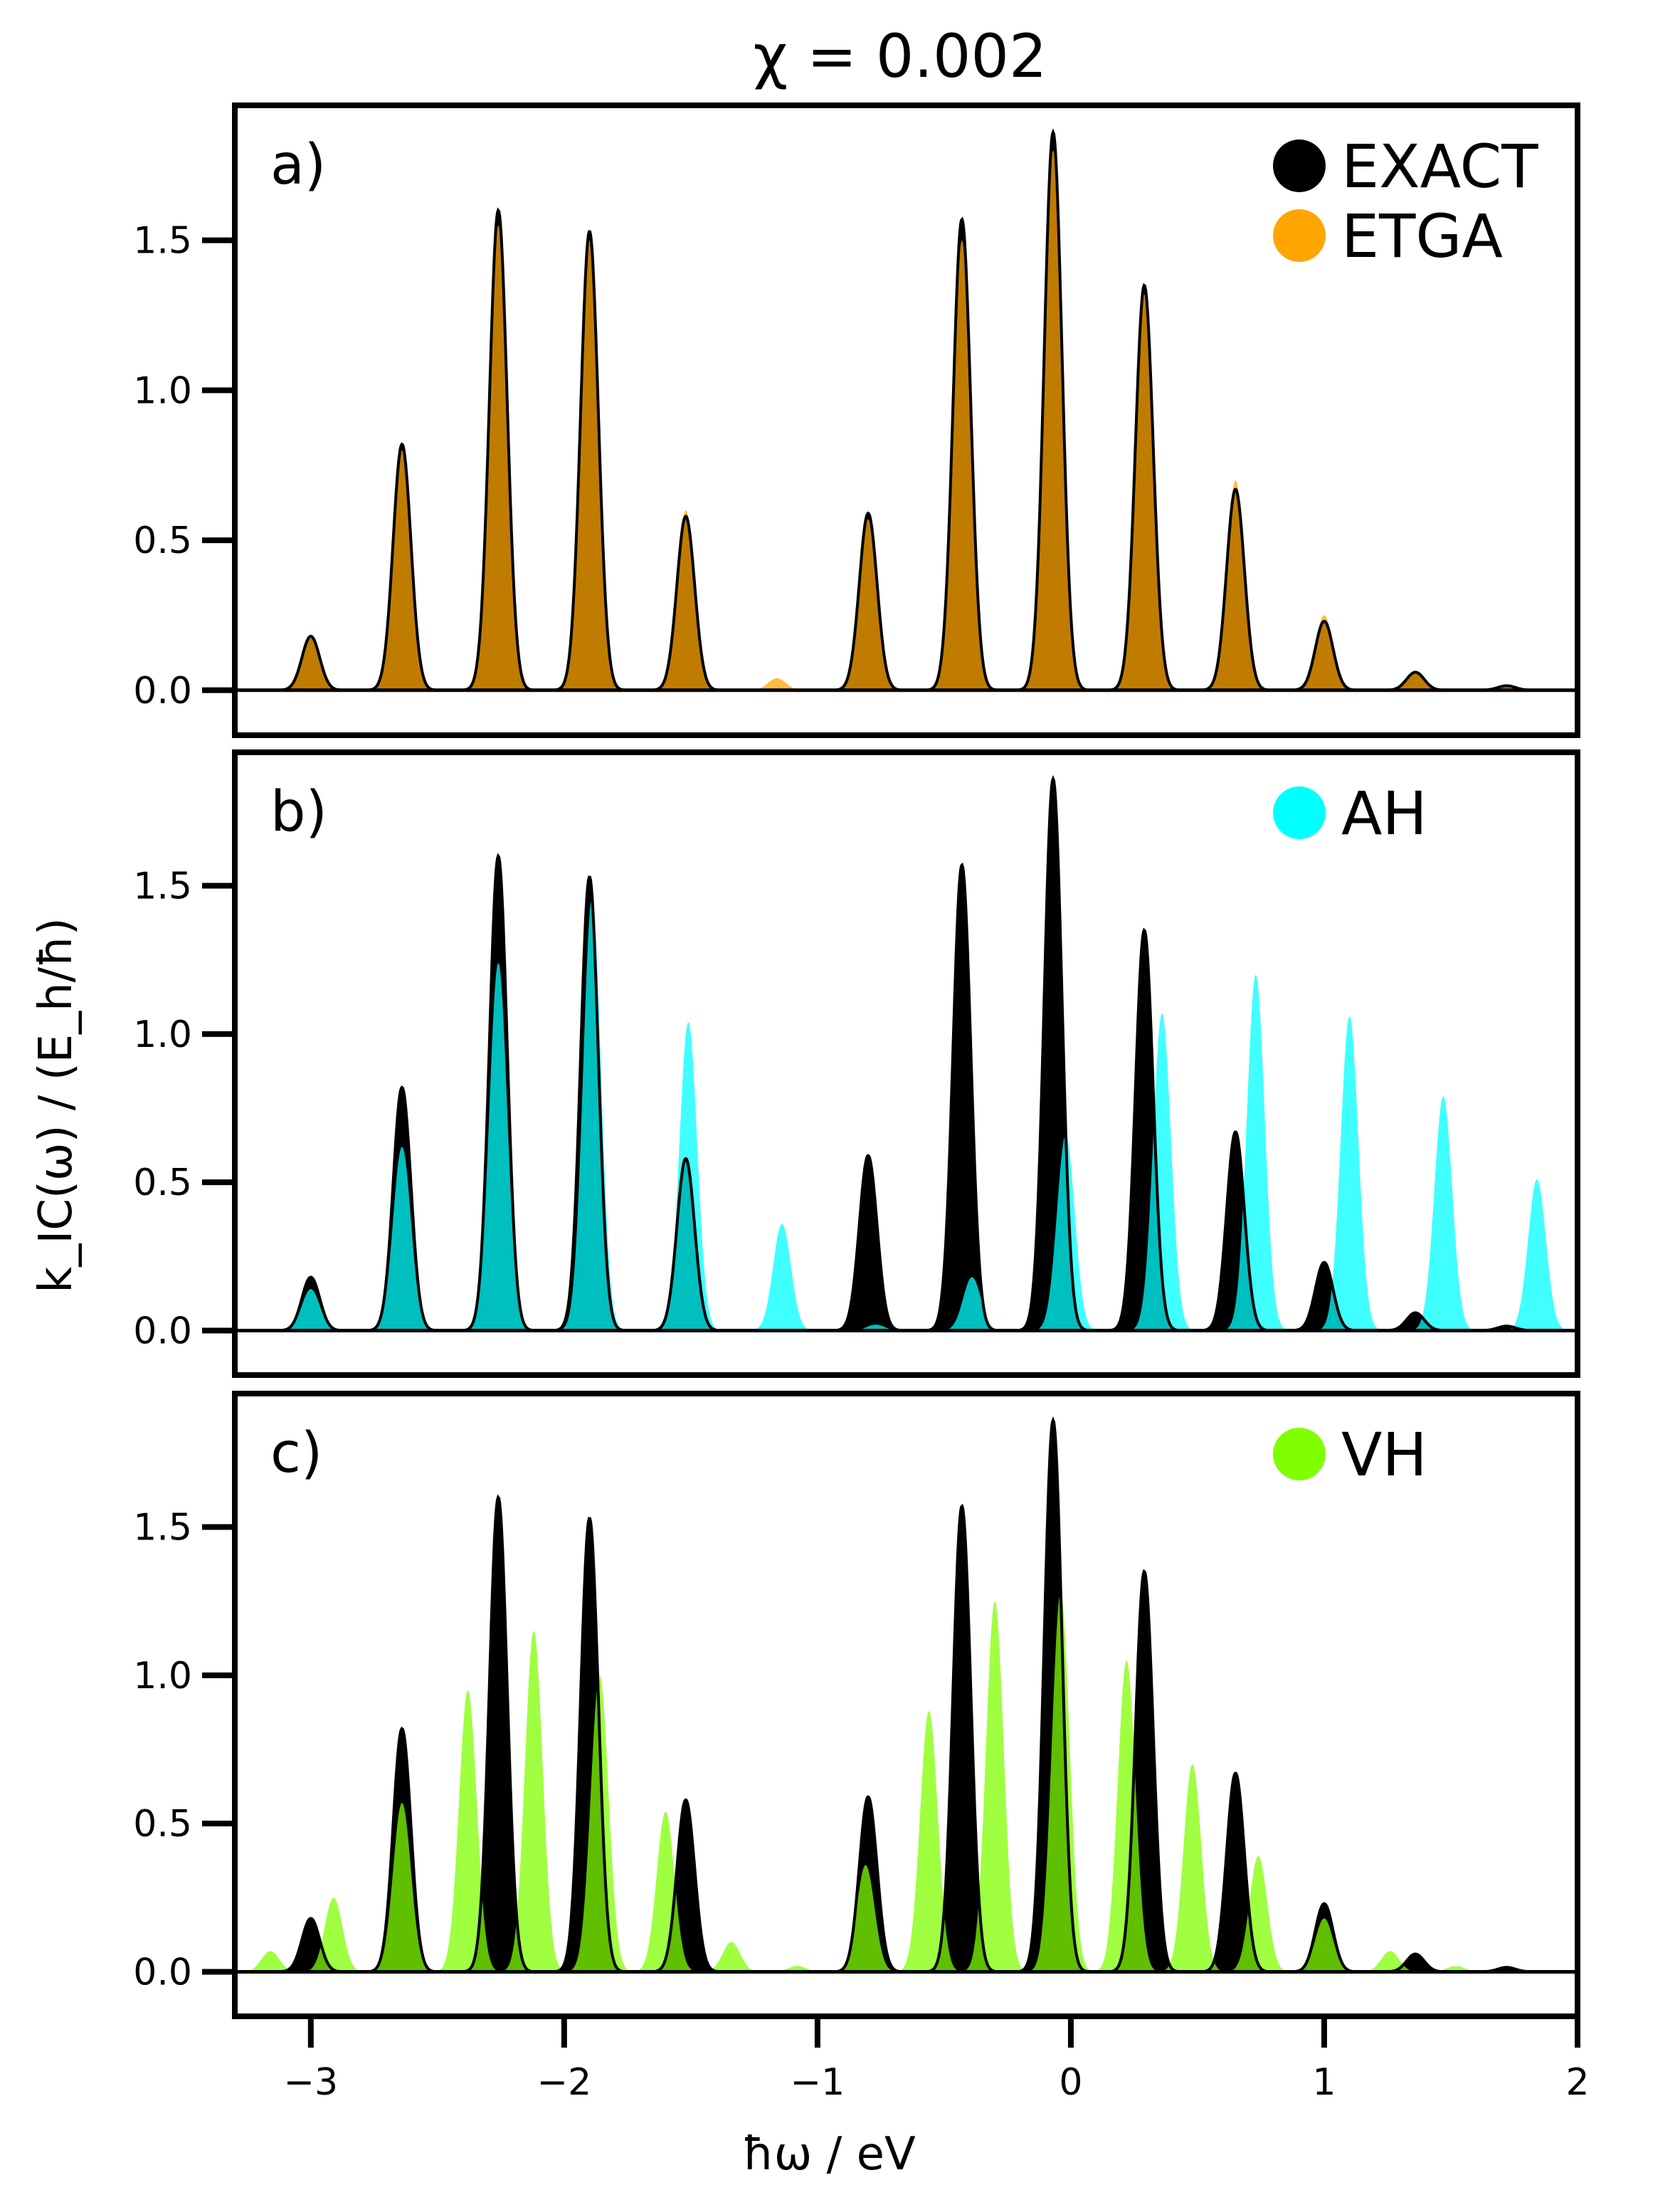  Describe the element at coordinates (818, 2082) in the screenshot. I see `x-tick-label: −1` at that location.